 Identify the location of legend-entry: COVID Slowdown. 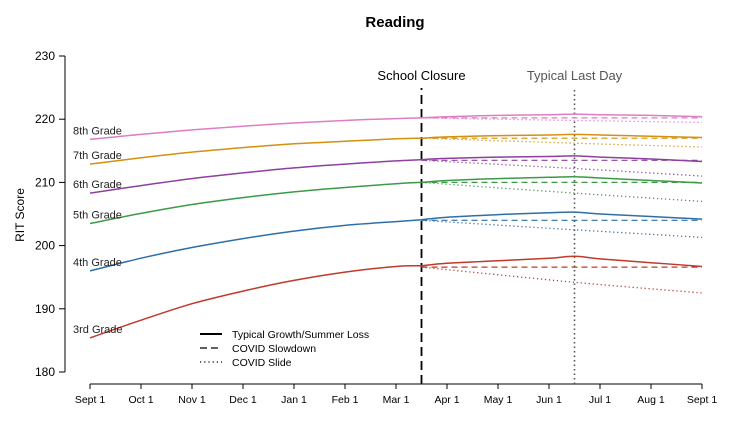
(274, 349).